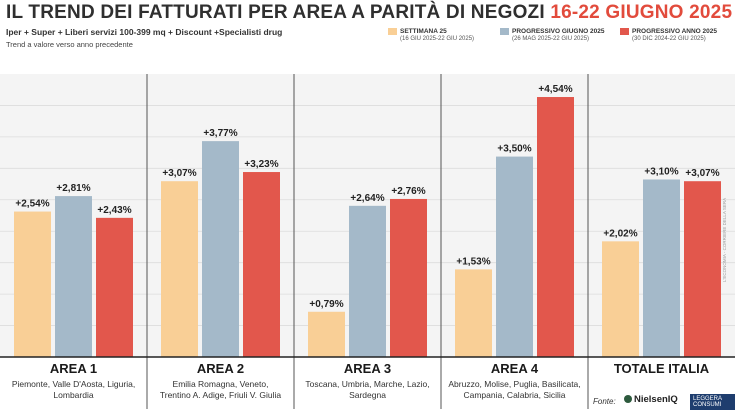  I want to click on source-label: Fonte:, so click(604, 401).